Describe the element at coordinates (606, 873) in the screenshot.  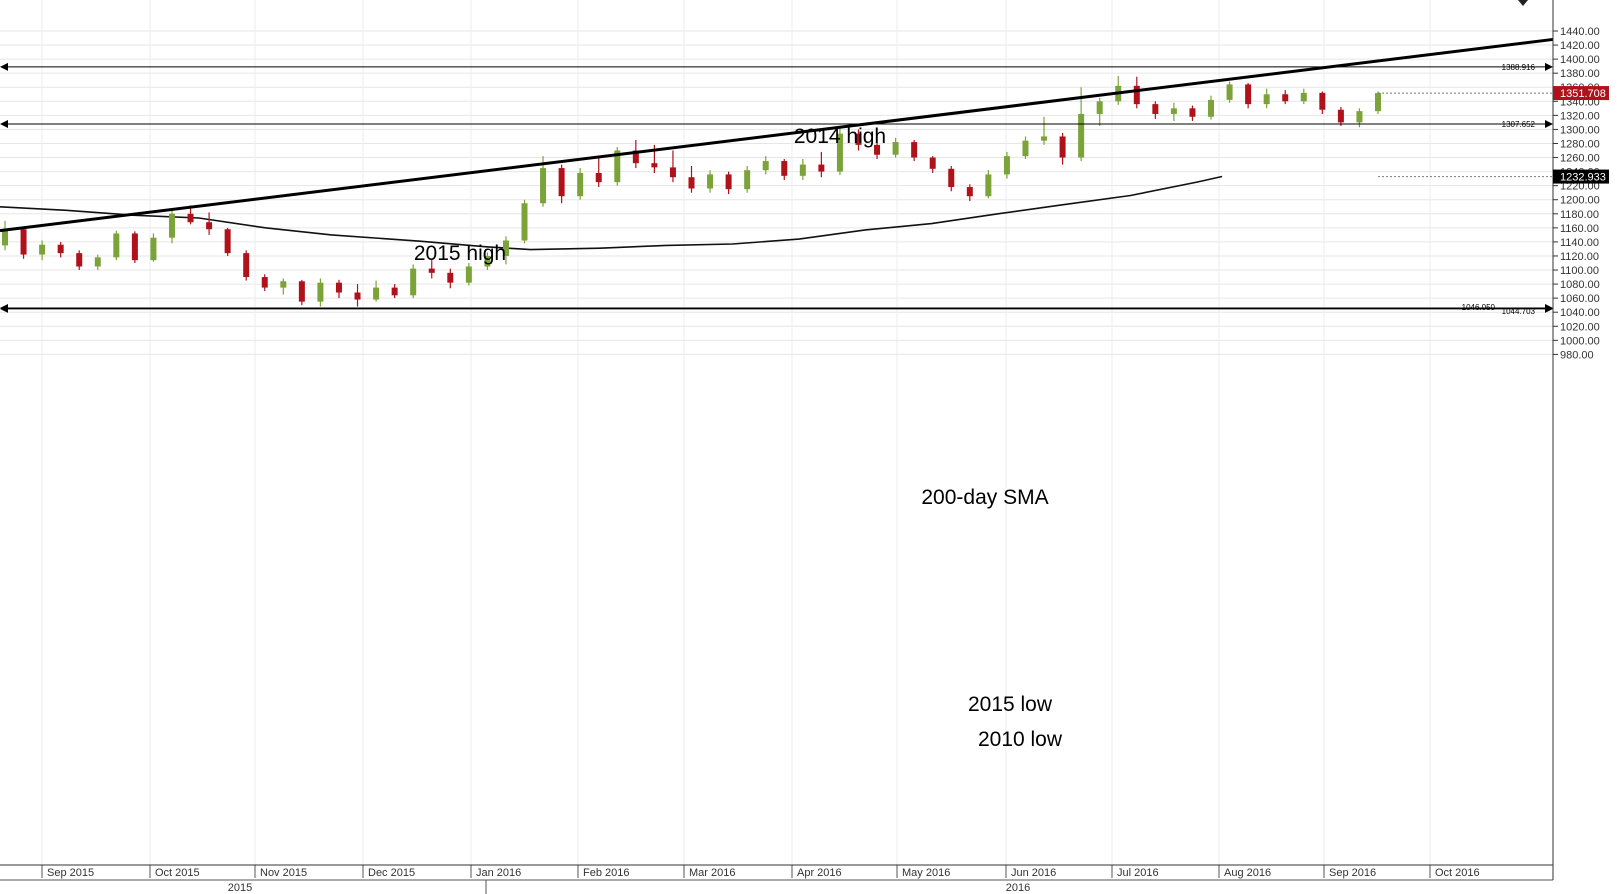
I see `x-tick-label: Feb 2016` at that location.